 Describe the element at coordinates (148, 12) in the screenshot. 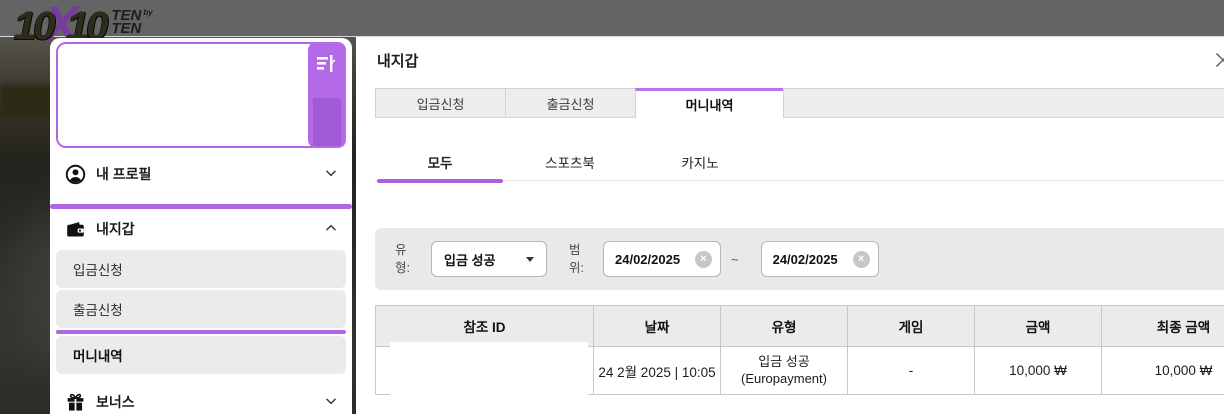

I see `logo-by: by` at that location.